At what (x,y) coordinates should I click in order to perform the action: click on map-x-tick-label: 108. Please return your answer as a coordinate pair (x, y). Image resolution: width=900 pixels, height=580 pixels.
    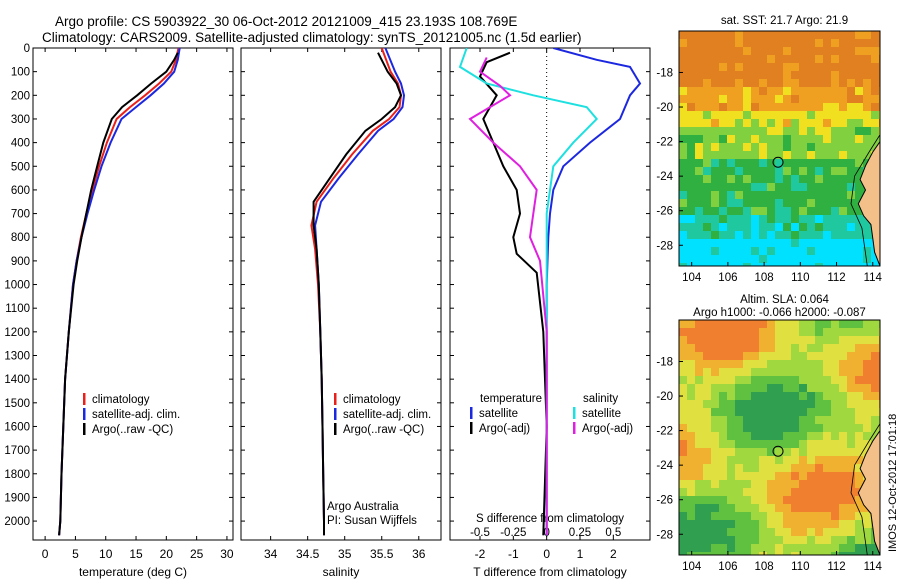
    Looking at the image, I should click on (764, 567).